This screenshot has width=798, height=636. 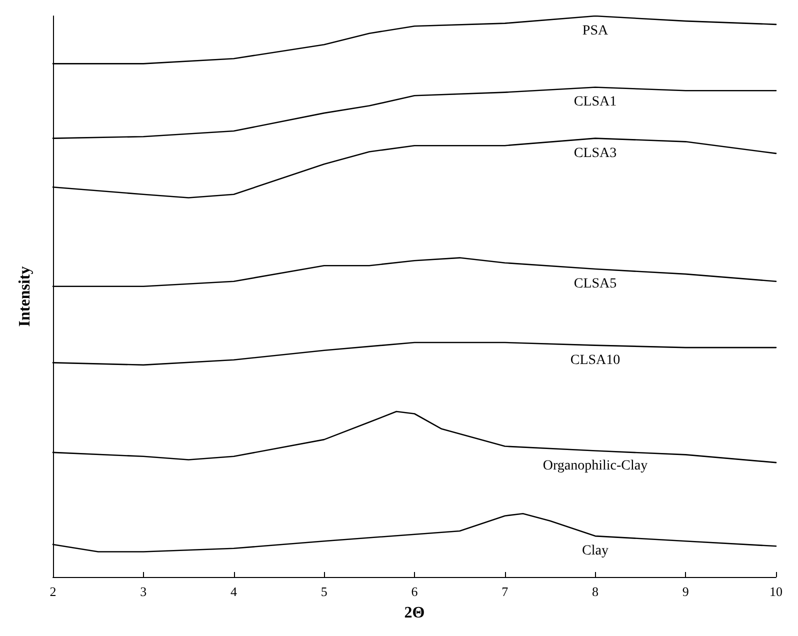 What do you see at coordinates (685, 591) in the screenshot?
I see `x-tick-label: 9` at bounding box center [685, 591].